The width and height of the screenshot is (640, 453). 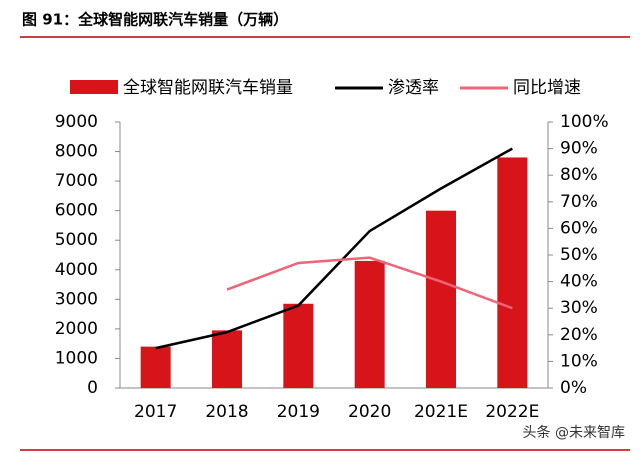 What do you see at coordinates (226, 412) in the screenshot?
I see `x-tick-label: 2018` at bounding box center [226, 412].